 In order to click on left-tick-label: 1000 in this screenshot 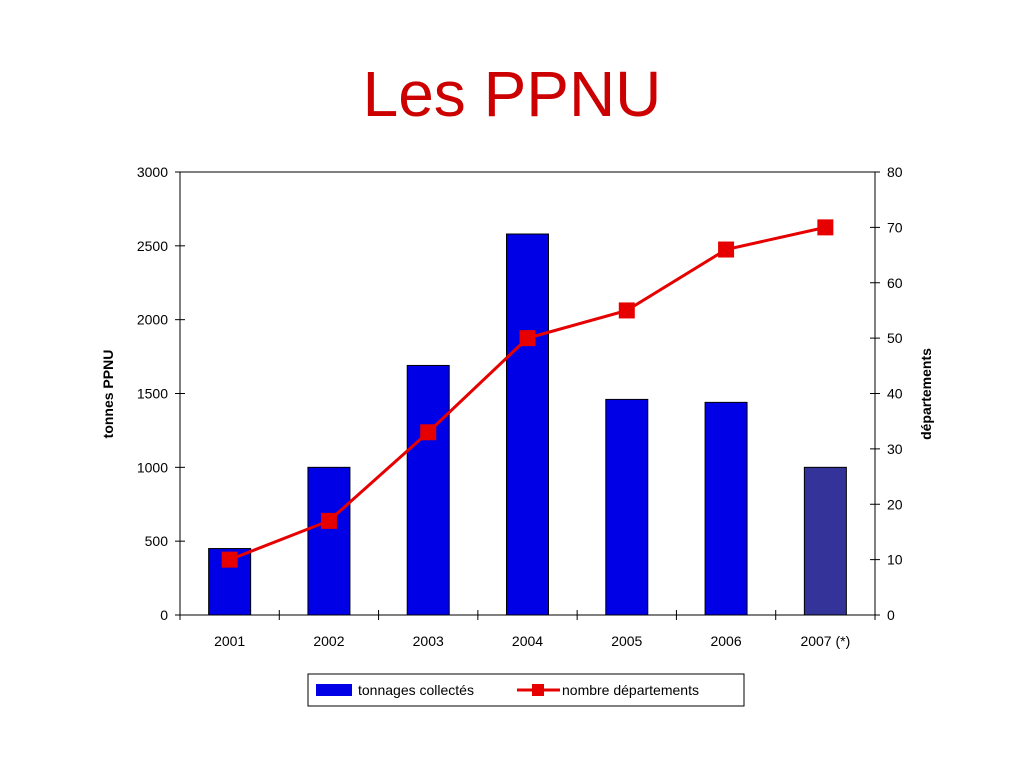, I will do `click(152, 467)`.